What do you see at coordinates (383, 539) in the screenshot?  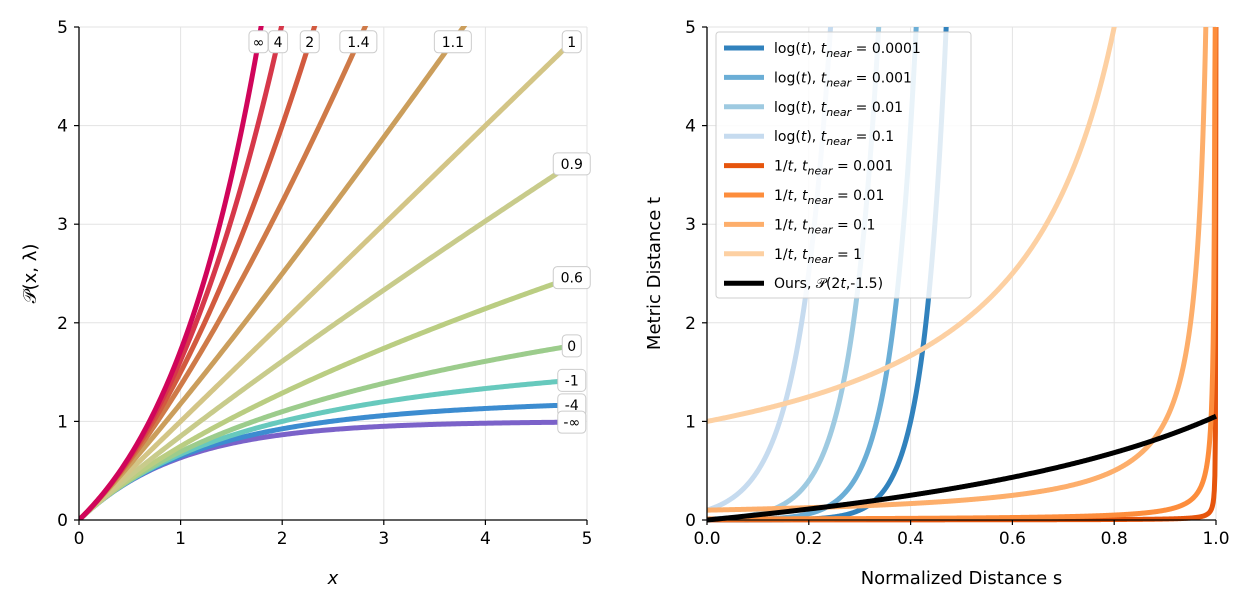 I see `x-tick-label: 3` at bounding box center [383, 539].